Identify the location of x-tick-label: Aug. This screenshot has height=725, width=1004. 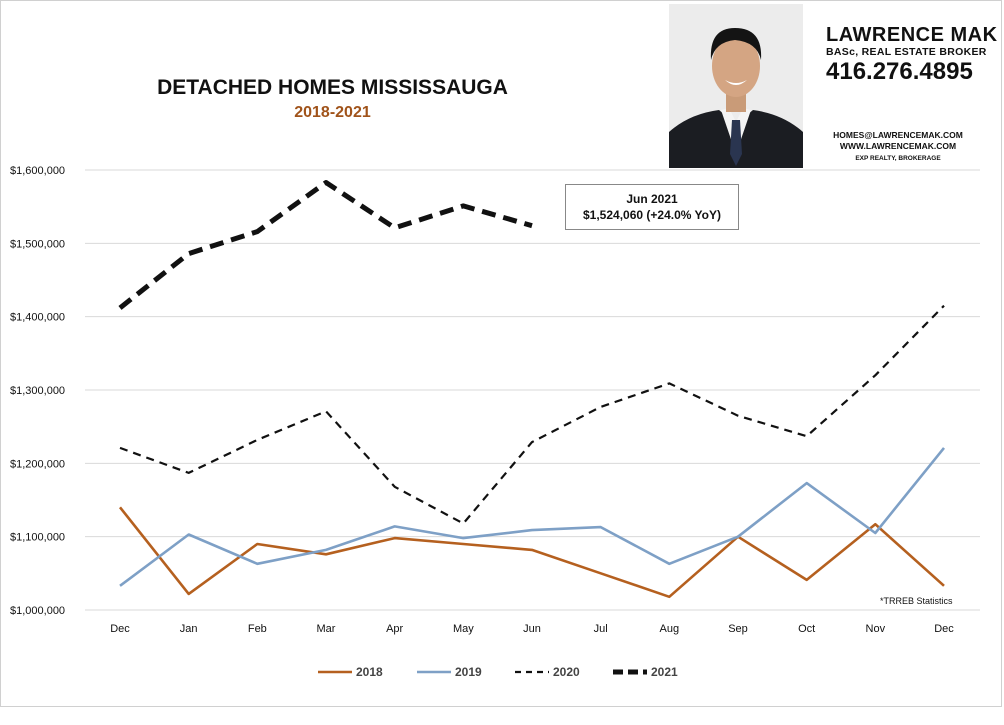
(670, 629).